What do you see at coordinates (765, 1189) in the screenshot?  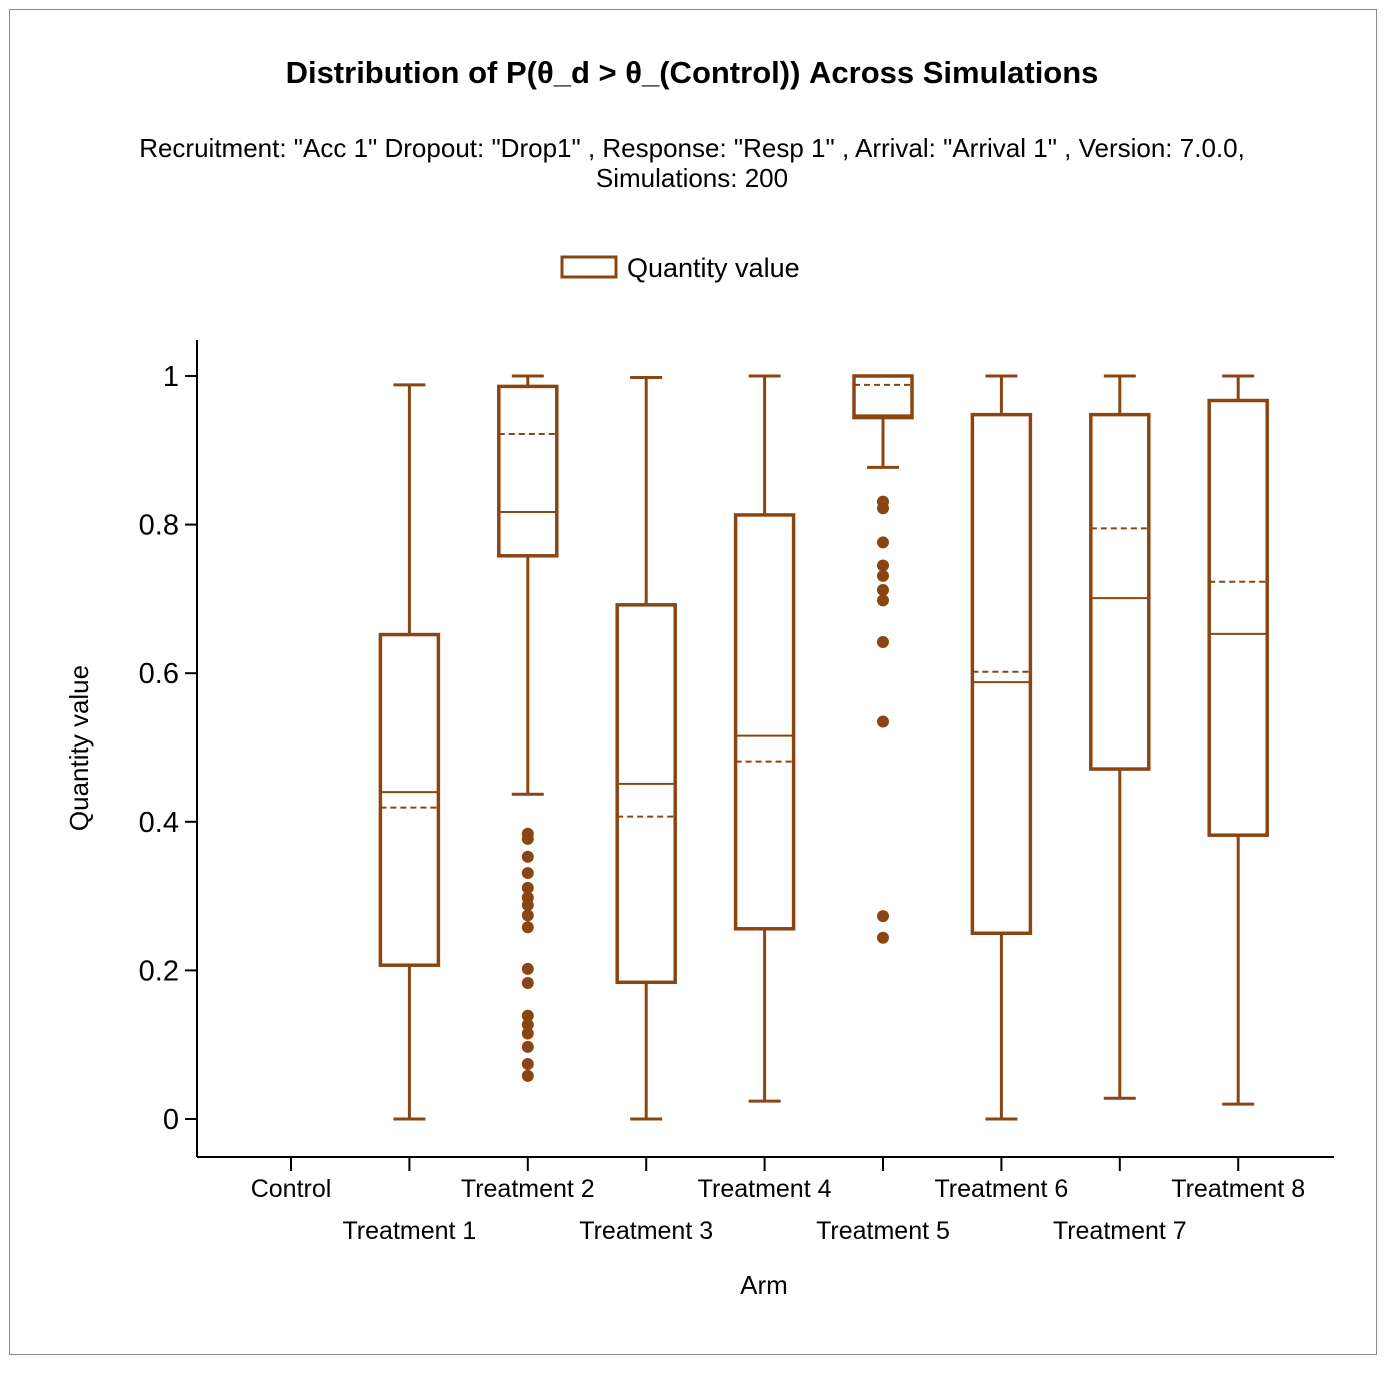 I see `x-tick-label: Treatment 4` at bounding box center [765, 1189].